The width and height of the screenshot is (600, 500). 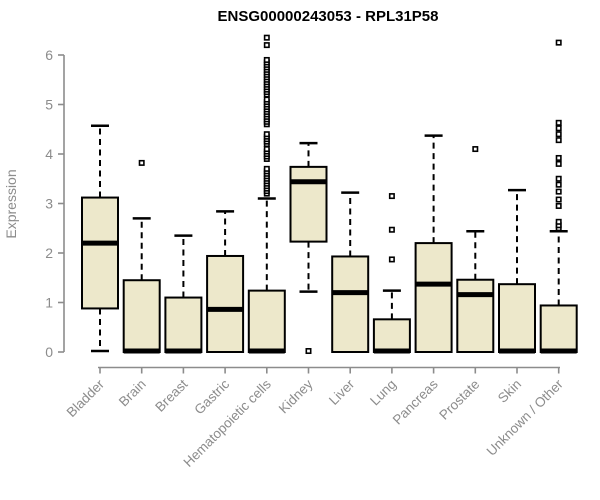 What do you see at coordinates (49, 204) in the screenshot?
I see `y-axis-tick-label: 3` at bounding box center [49, 204].